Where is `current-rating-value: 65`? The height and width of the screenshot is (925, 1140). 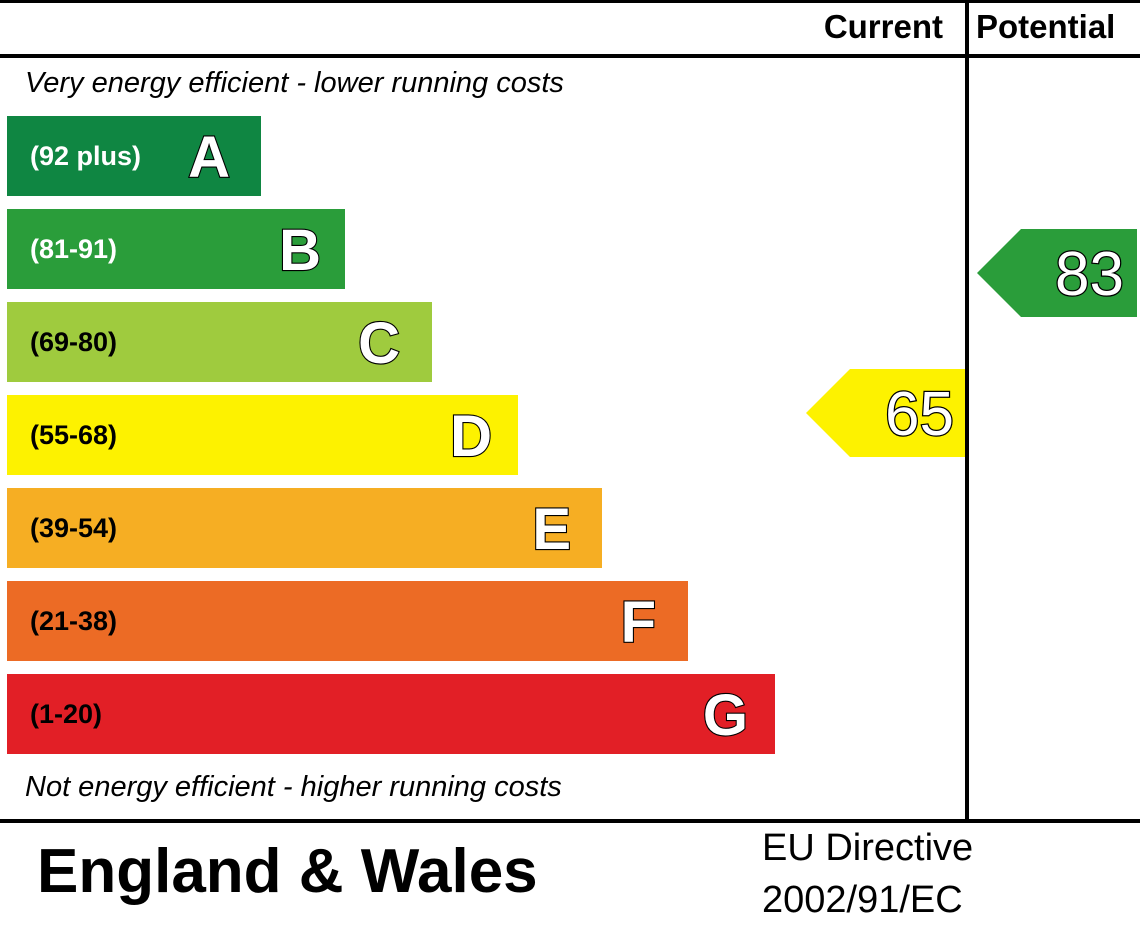
current-rating-value: 65 is located at coordinates (919, 414).